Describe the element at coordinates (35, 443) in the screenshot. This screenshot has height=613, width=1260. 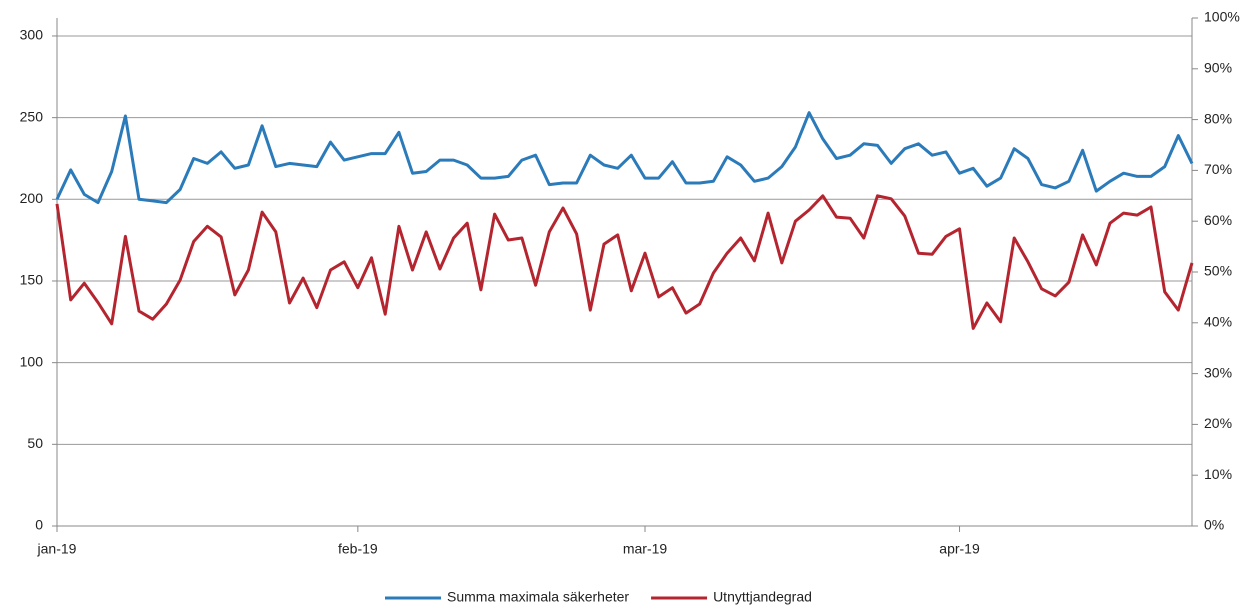
I see `y-tick-label: 50` at that location.